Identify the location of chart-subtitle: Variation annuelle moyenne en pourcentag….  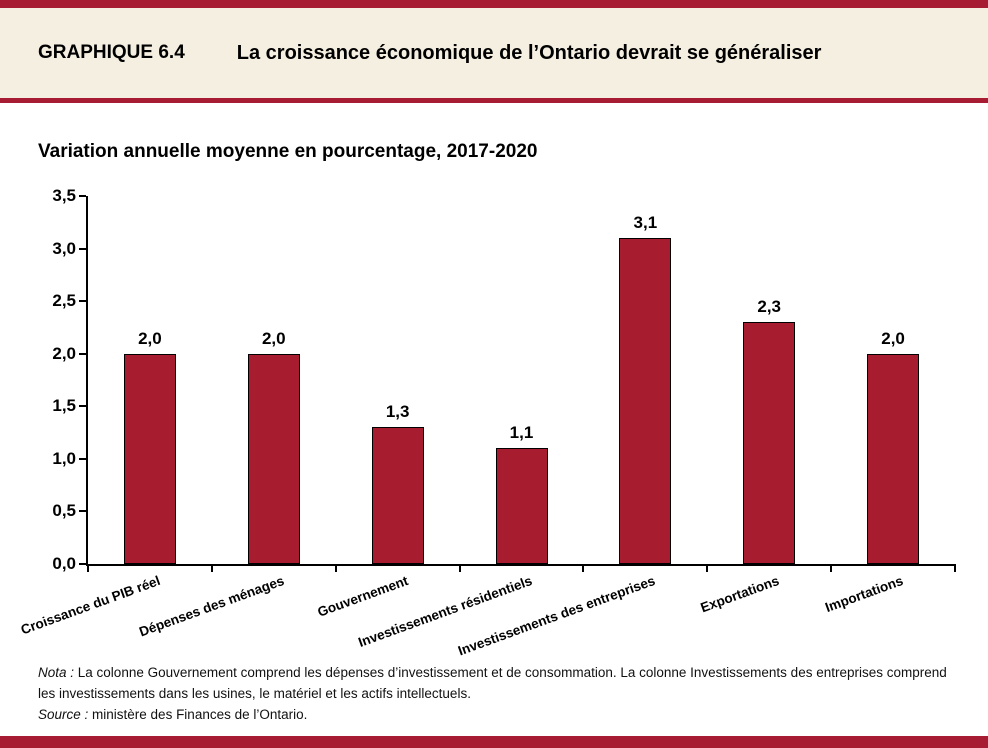
(288, 151).